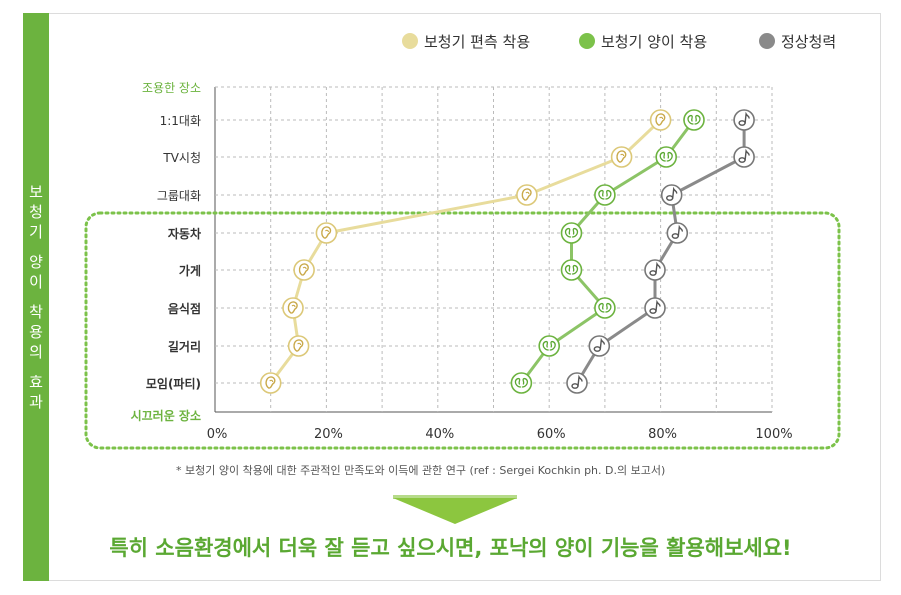  What do you see at coordinates (36, 192) in the screenshot?
I see `sidebar-char: 보` at bounding box center [36, 192].